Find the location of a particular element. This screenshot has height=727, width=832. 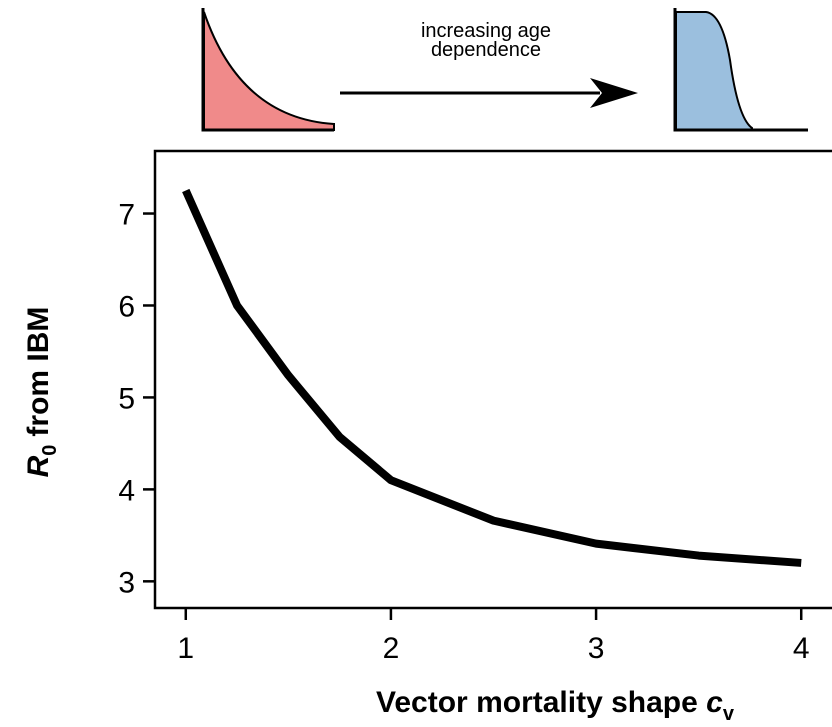

y-tick-label: 4 is located at coordinates (126, 490).